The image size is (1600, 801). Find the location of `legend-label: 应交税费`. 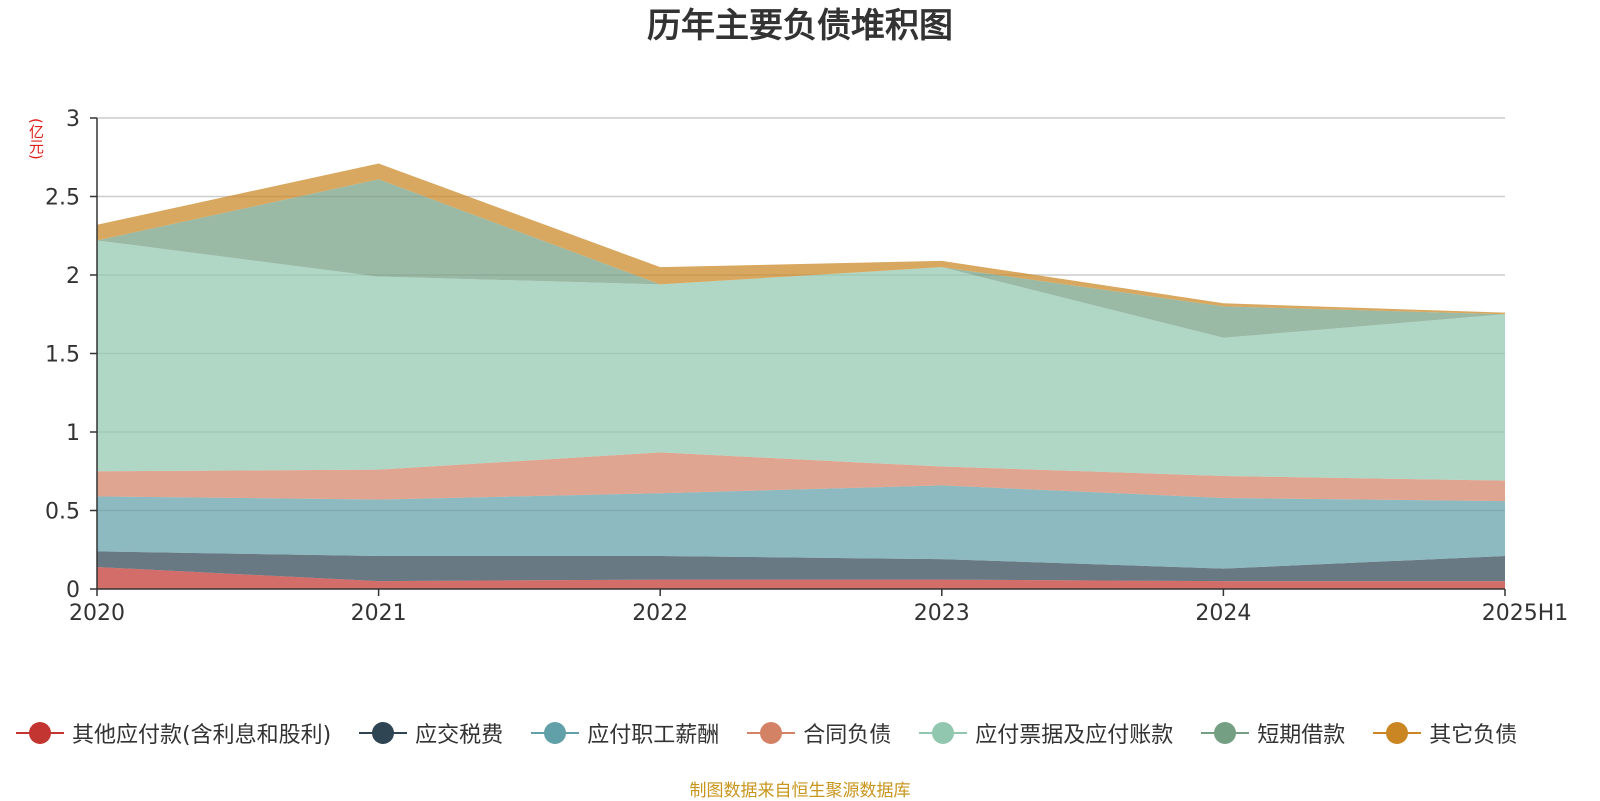

legend-label: 应交税费 is located at coordinates (459, 735).